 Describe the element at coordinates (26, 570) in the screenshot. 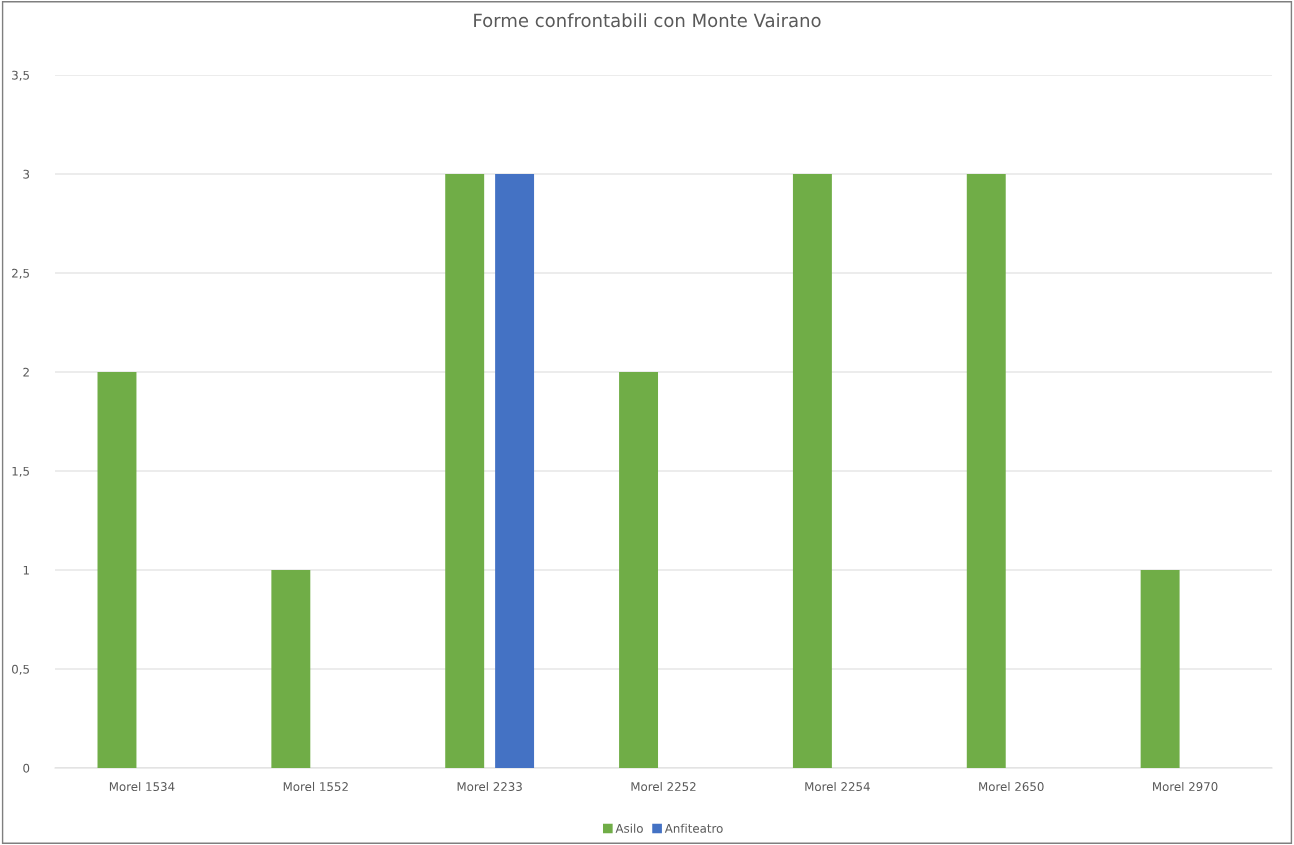

I see `y-tick-label: 1` at that location.